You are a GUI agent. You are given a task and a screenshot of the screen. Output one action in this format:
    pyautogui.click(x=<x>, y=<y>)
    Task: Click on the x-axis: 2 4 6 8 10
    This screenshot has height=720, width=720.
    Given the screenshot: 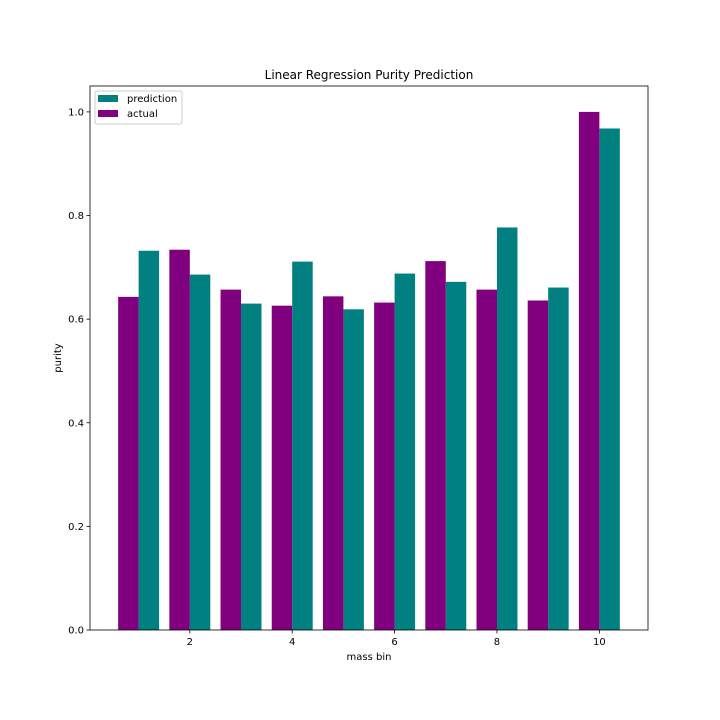 What is the action you would take?
    pyautogui.click(x=396, y=639)
    